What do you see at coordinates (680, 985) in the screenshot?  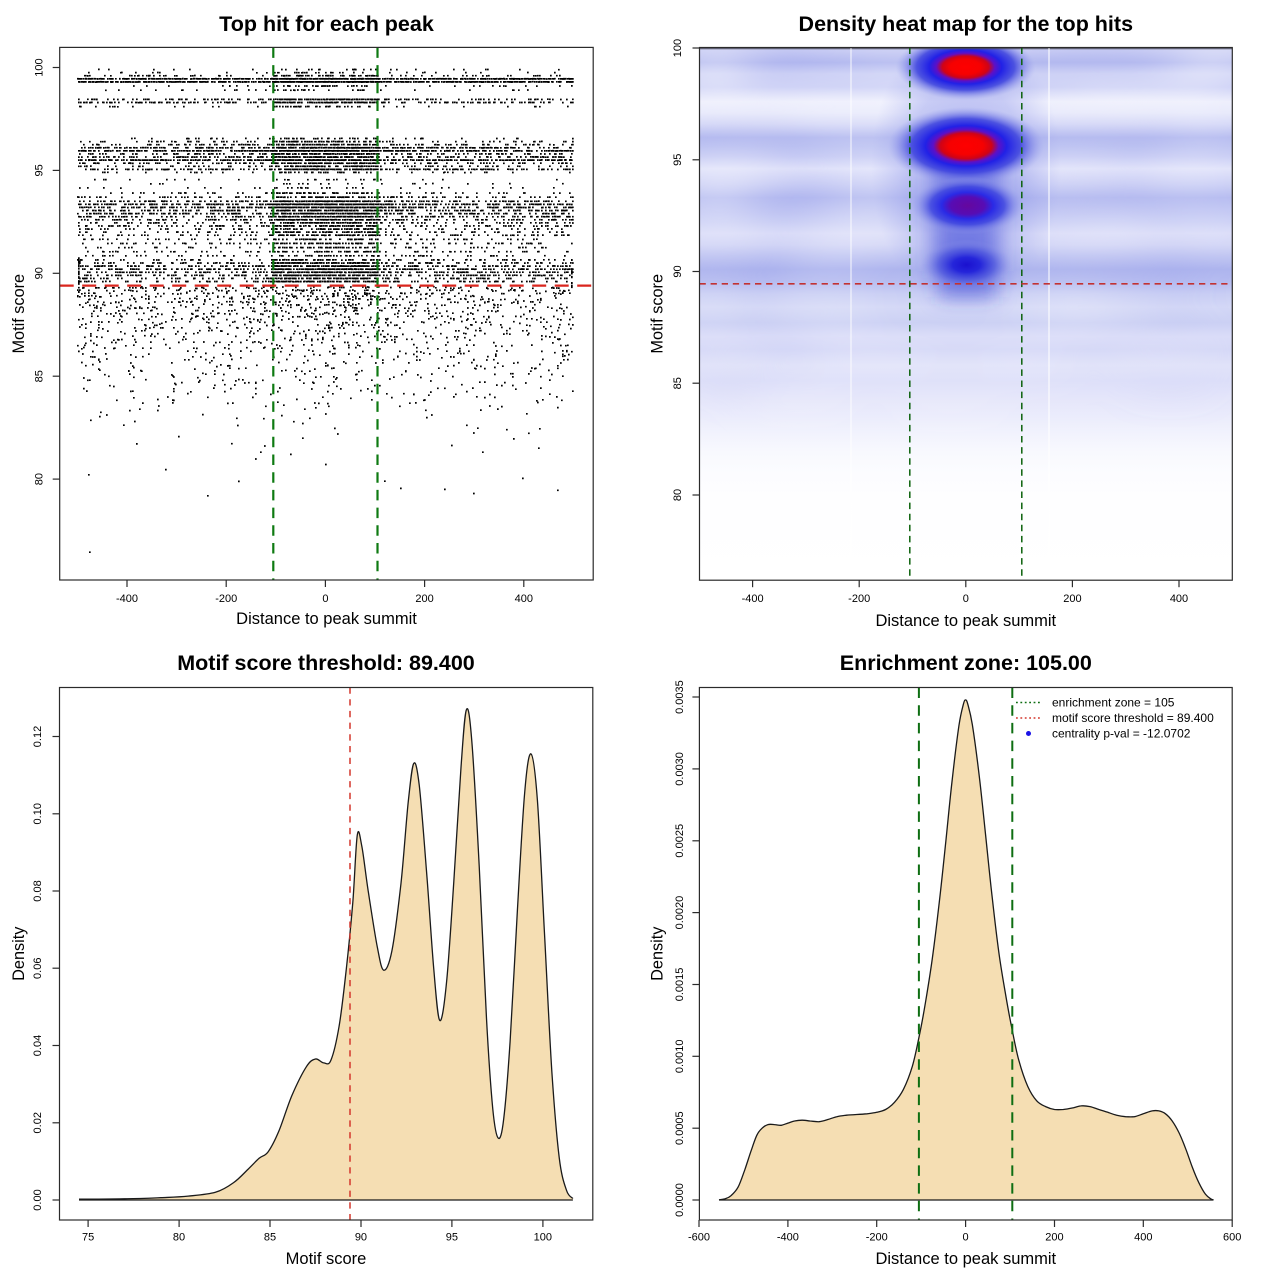 I see `svg-text: 0.0015` at bounding box center [680, 985].